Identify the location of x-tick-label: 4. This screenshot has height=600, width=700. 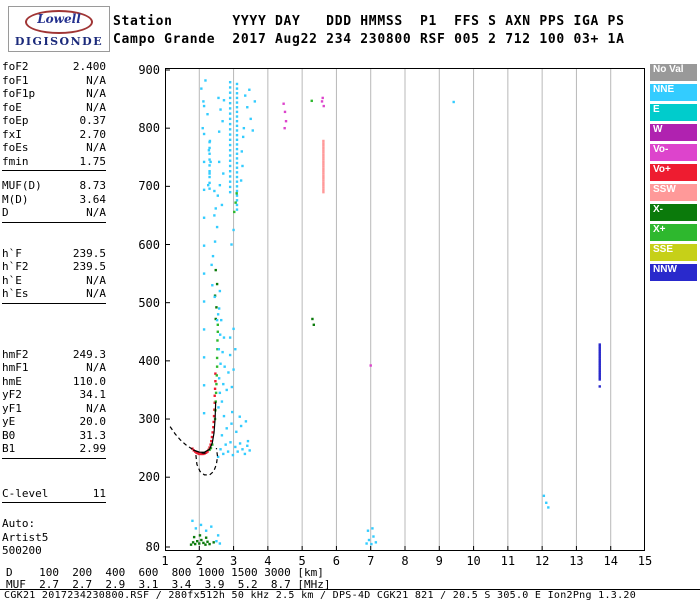
(268, 561).